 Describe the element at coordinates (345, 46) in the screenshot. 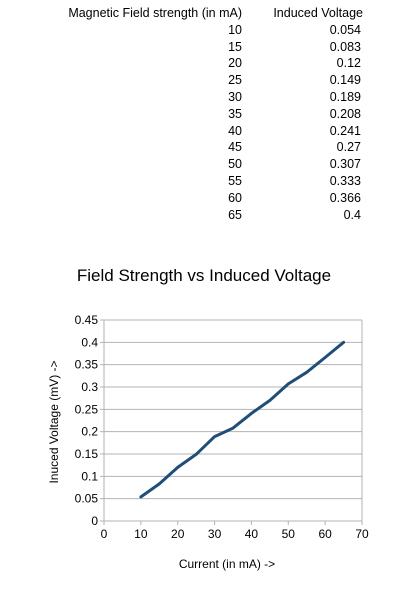

I see `table-cell-induced-voltage: 0.083` at that location.